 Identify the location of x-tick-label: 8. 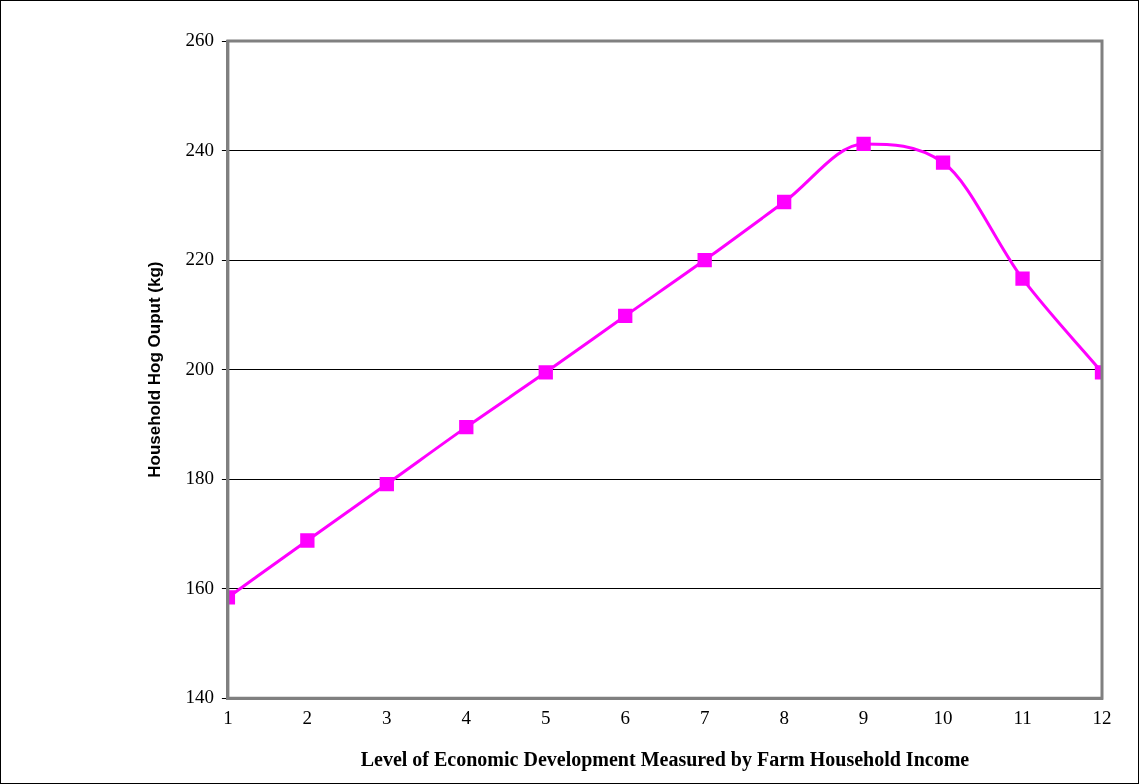
(784, 717).